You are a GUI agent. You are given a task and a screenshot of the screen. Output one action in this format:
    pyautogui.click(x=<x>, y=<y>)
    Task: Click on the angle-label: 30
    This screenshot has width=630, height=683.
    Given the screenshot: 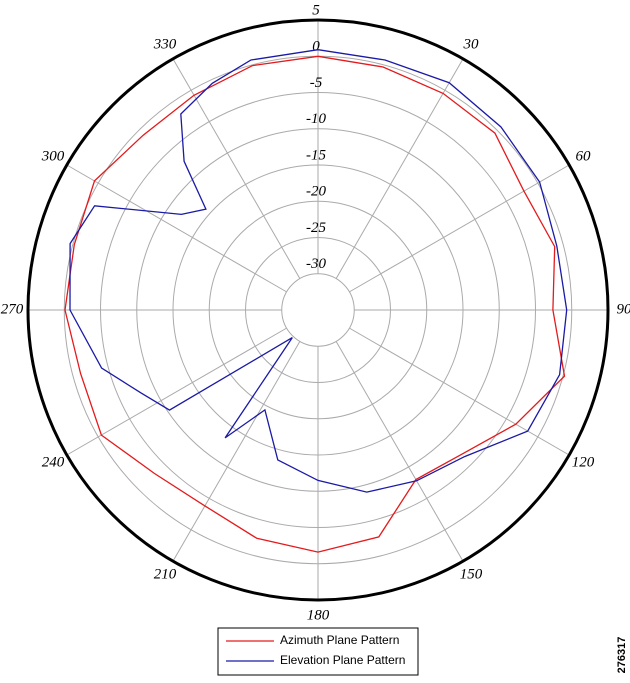 What is the action you would take?
    pyautogui.click(x=471, y=44)
    